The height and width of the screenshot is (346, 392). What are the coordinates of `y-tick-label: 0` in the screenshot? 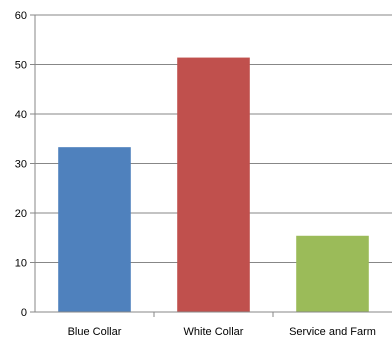 It's located at (24, 313).